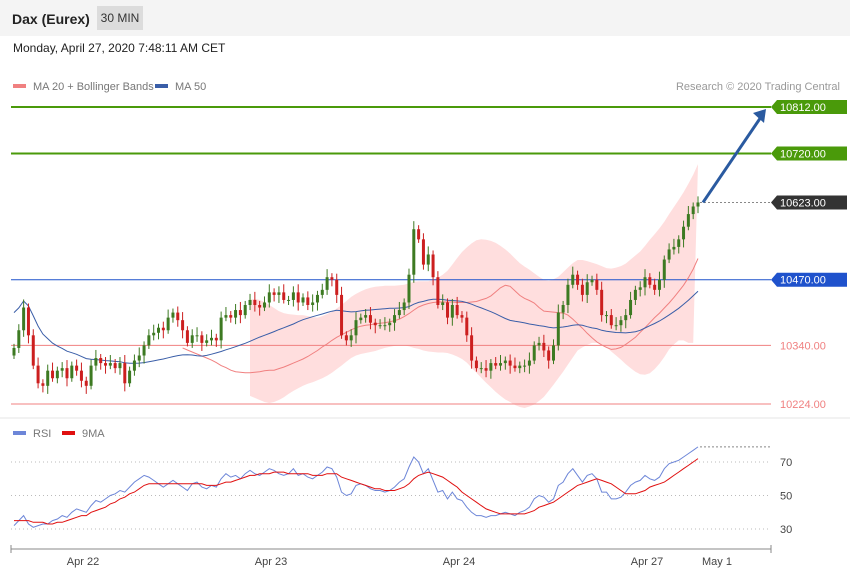 This screenshot has height=576, width=850. Describe the element at coordinates (803, 405) in the screenshot. I see `support-level-label: 10224.00` at that location.